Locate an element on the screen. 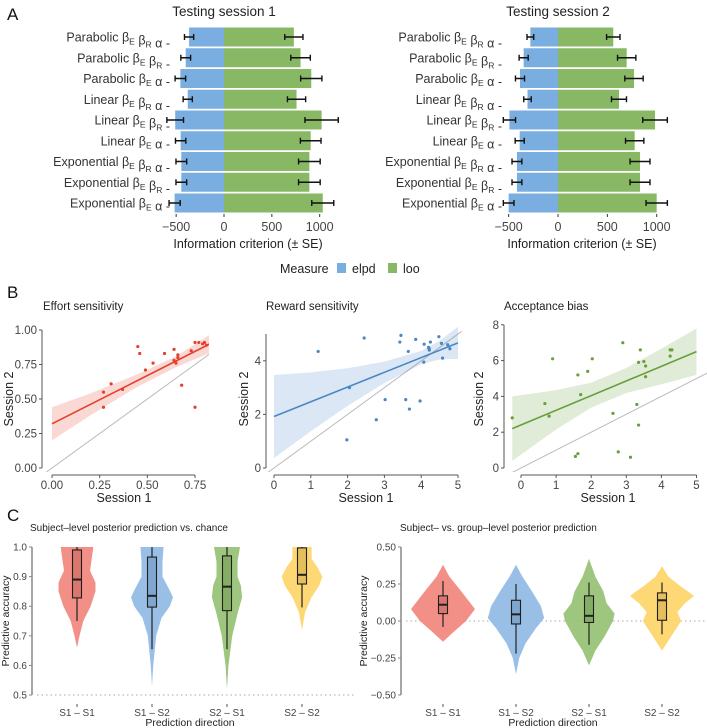 The height and width of the screenshot is (728, 707). violin-right-x-tick-label: S2 – S1 is located at coordinates (589, 713).